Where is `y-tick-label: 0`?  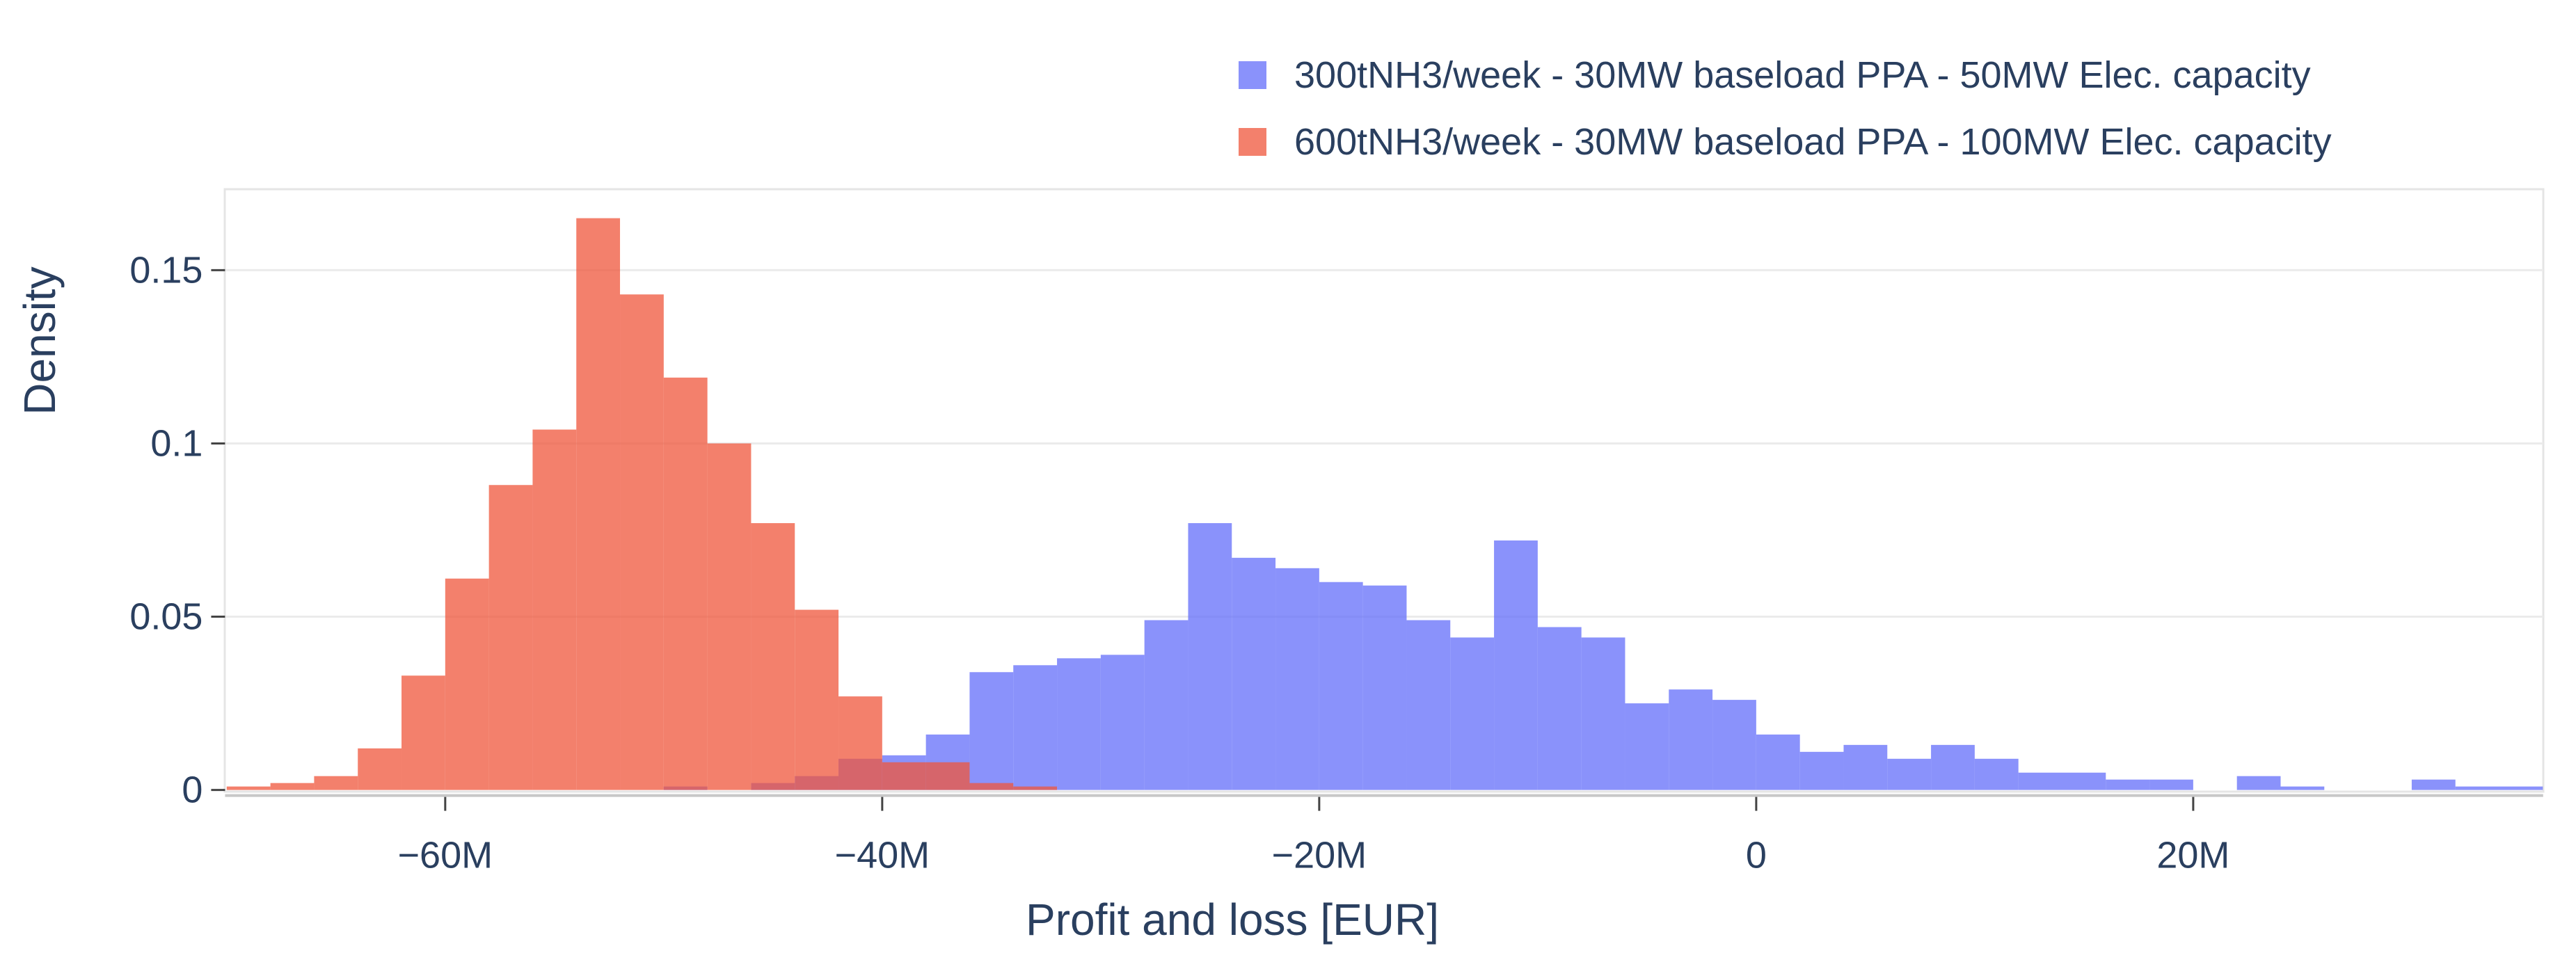 y-tick-label: 0 is located at coordinates (192, 790).